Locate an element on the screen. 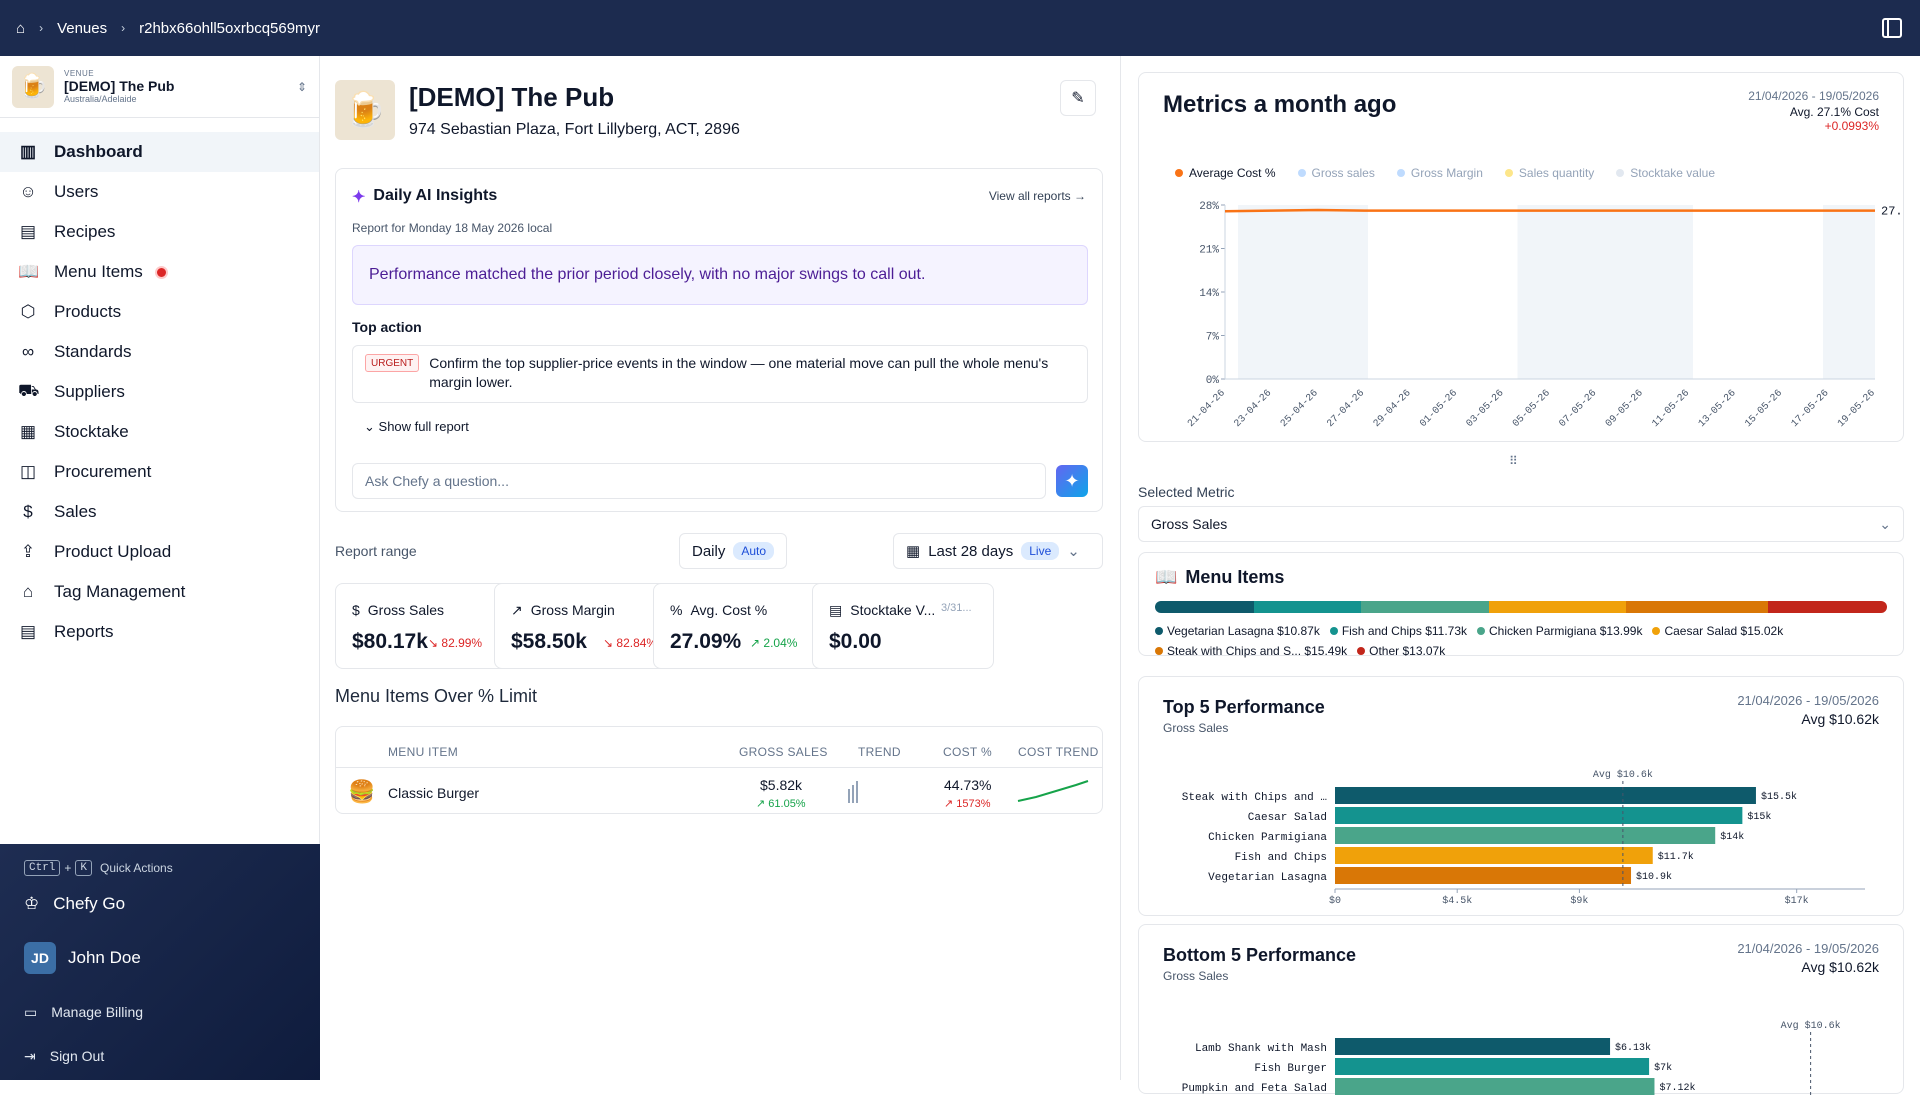  menu-legend-item: Steak with Chips and S... $15.49k is located at coordinates (1251, 651).